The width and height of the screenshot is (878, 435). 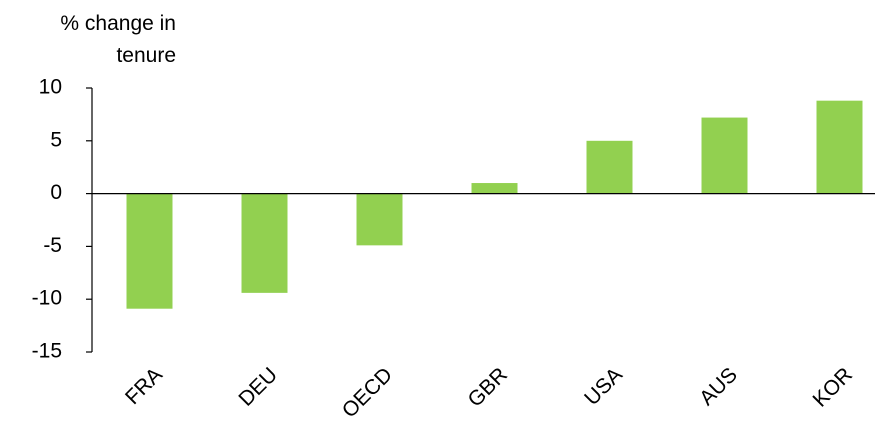 I want to click on y-tick-label: -10, so click(x=47, y=298).